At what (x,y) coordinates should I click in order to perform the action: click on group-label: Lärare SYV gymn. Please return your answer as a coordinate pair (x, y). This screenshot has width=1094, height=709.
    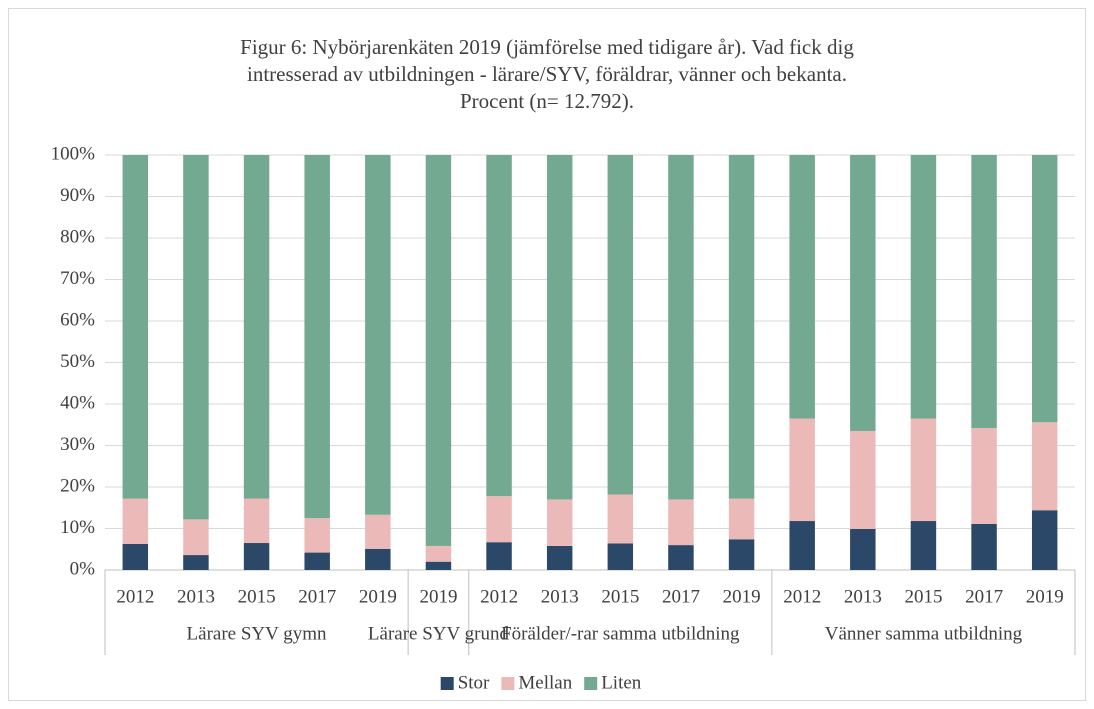
    Looking at the image, I should click on (257, 633).